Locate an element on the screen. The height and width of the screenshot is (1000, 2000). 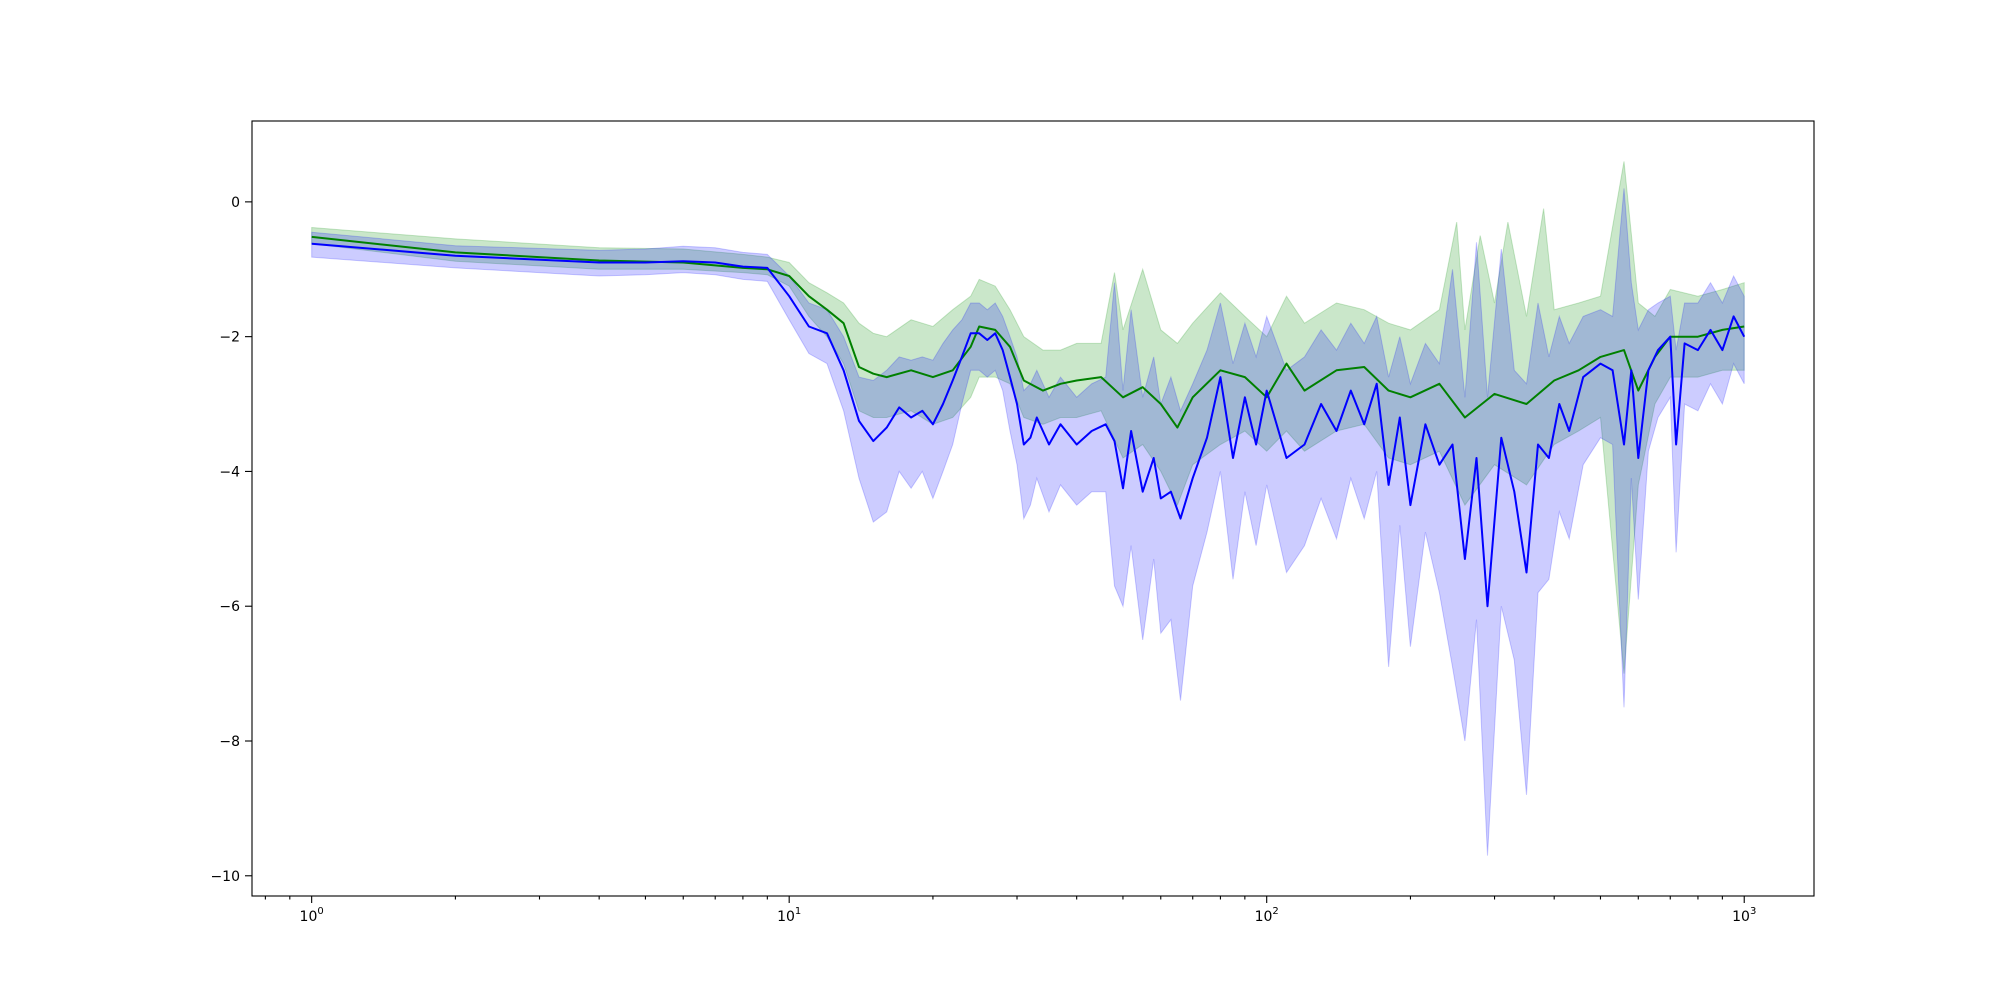
x-tick-label: 10¹ is located at coordinates (789, 915).